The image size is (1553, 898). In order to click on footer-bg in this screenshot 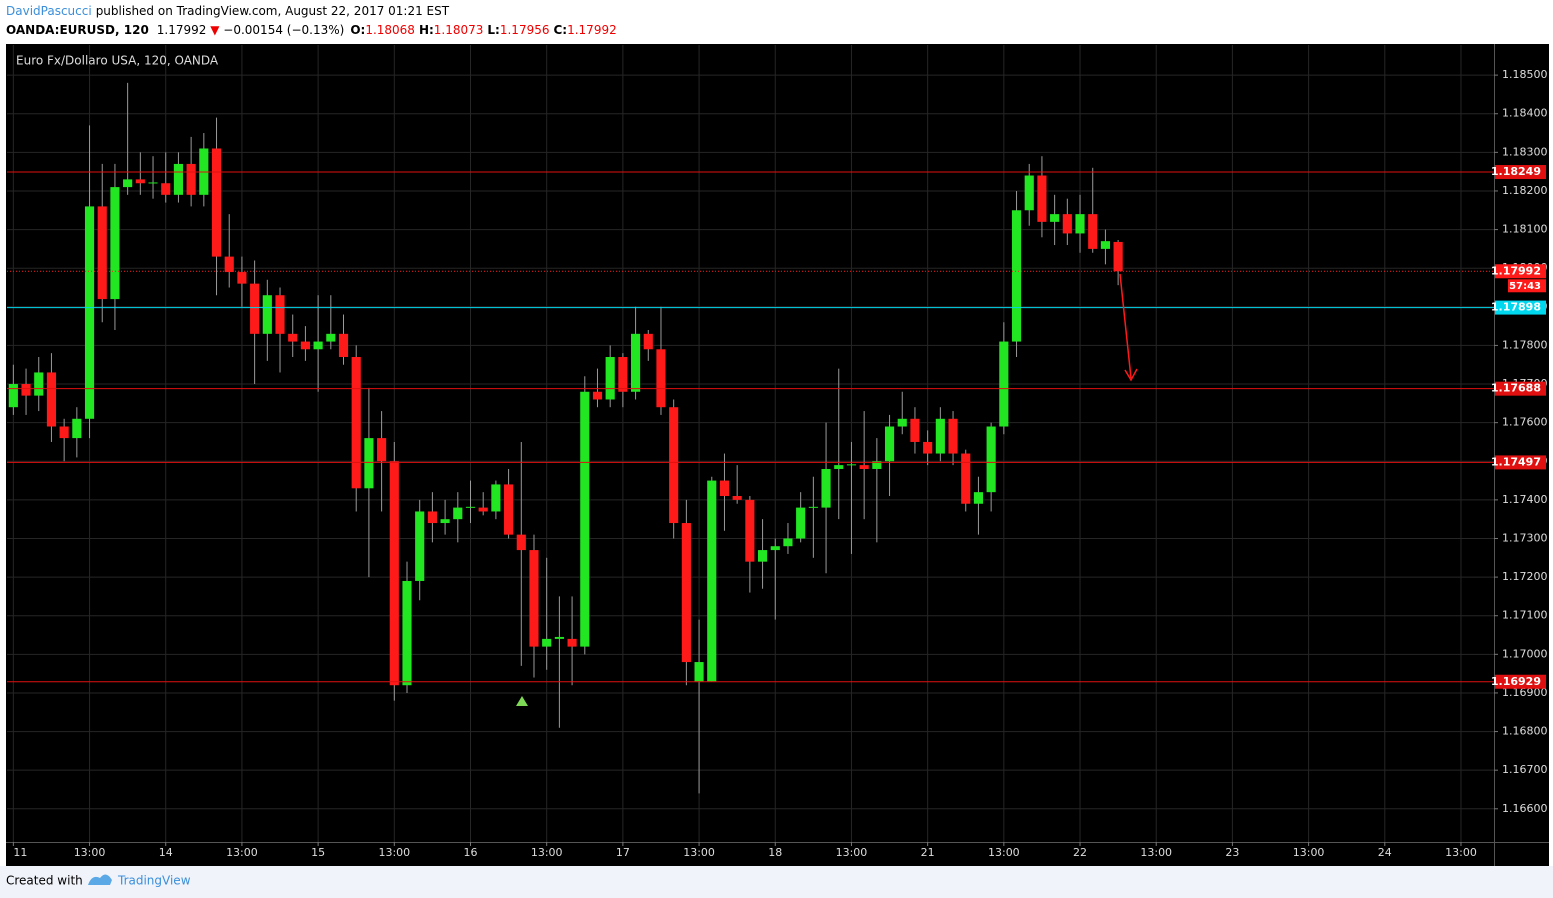, I will do `click(776, 882)`.